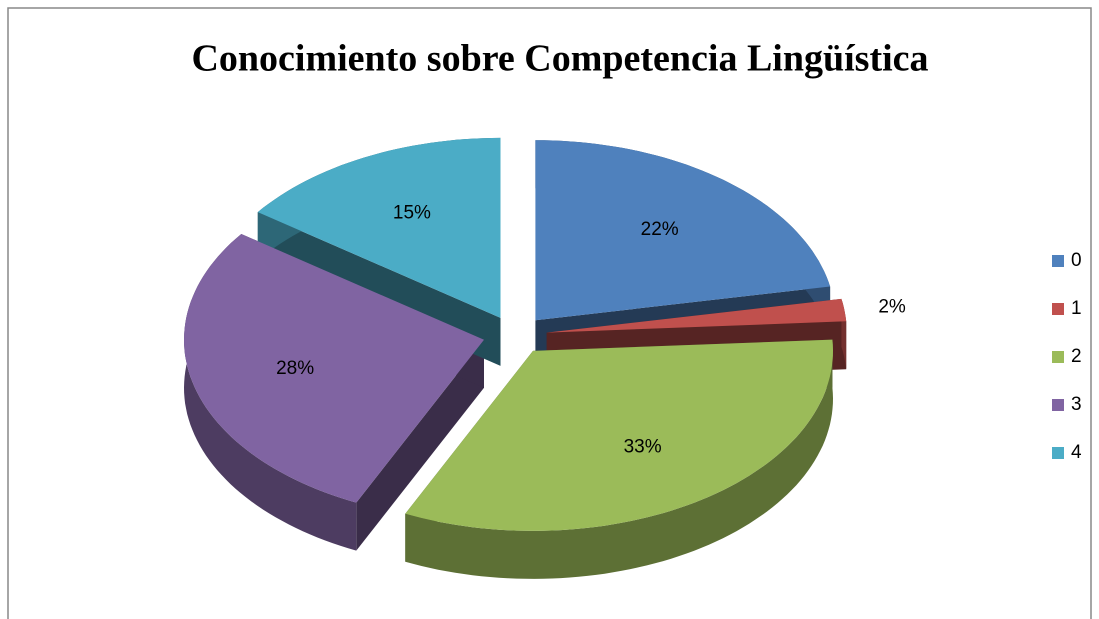 This screenshot has width=1099, height=619. Describe the element at coordinates (270, 392) in the screenshot. I see `slice-rim` at that location.